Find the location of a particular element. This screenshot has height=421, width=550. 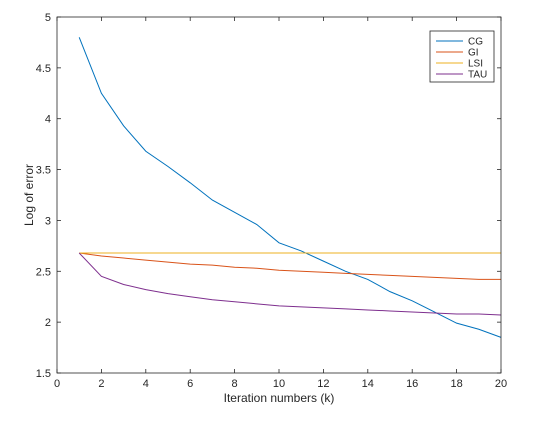

x-tick-label: 16 is located at coordinates (412, 384).